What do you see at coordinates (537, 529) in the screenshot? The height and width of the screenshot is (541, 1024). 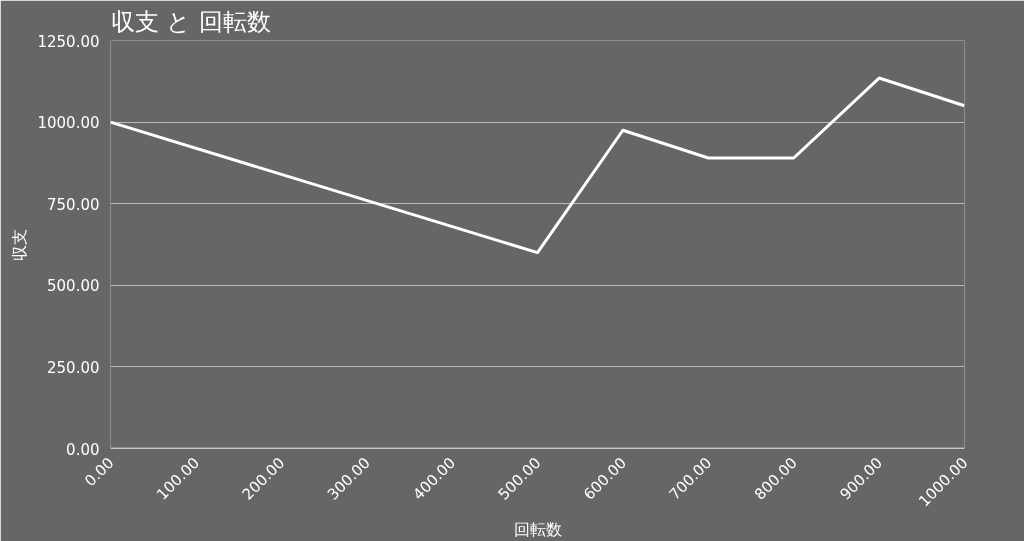 I see `x-axis-title: 回転数` at bounding box center [537, 529].